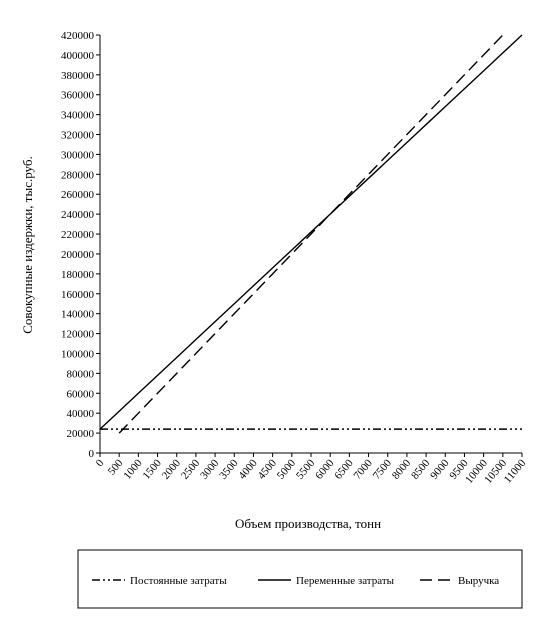  I want to click on y-tick-label: 40000, so click(81, 414).